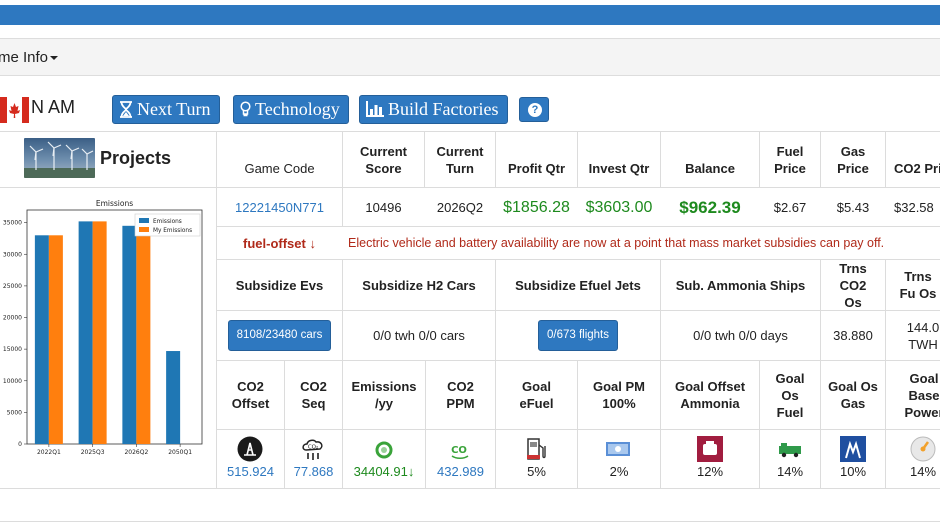  What do you see at coordinates (12, 381) in the screenshot?
I see `y-tick-label: 10000` at bounding box center [12, 381].